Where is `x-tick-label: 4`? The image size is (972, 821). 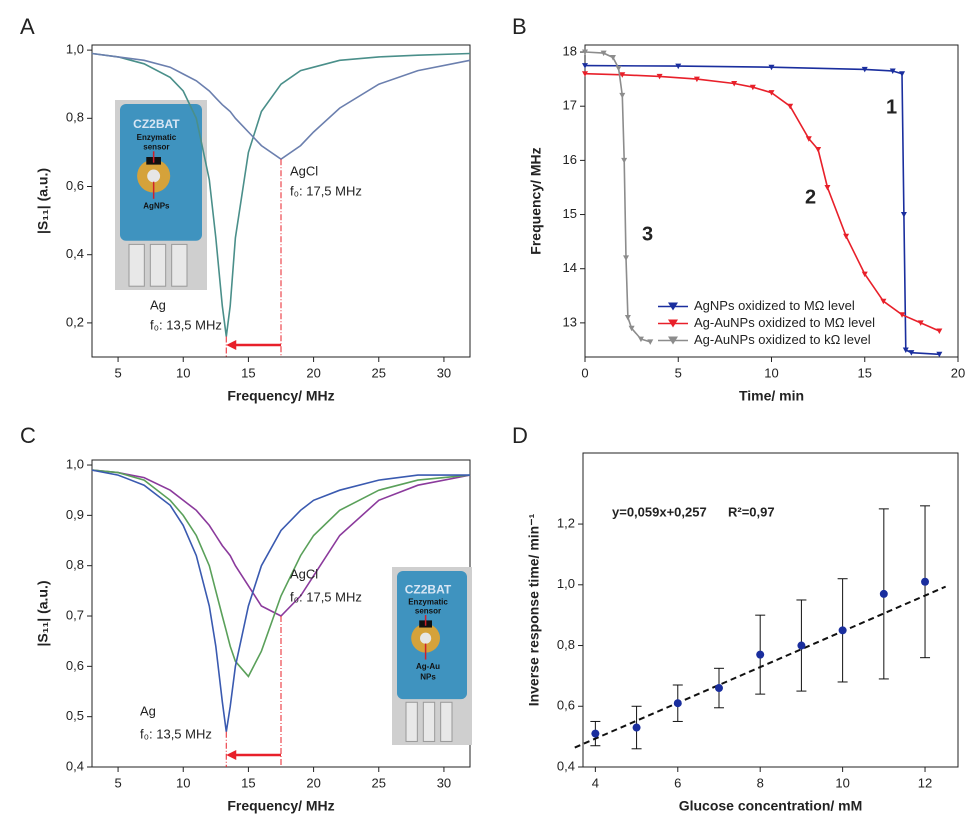
x-tick-label: 4 is located at coordinates (595, 782).